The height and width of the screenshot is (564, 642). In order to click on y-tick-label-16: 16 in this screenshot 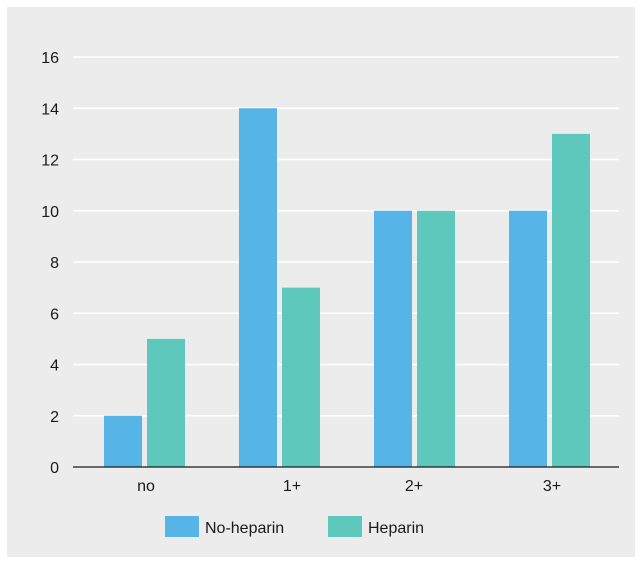, I will do `click(50, 58)`.